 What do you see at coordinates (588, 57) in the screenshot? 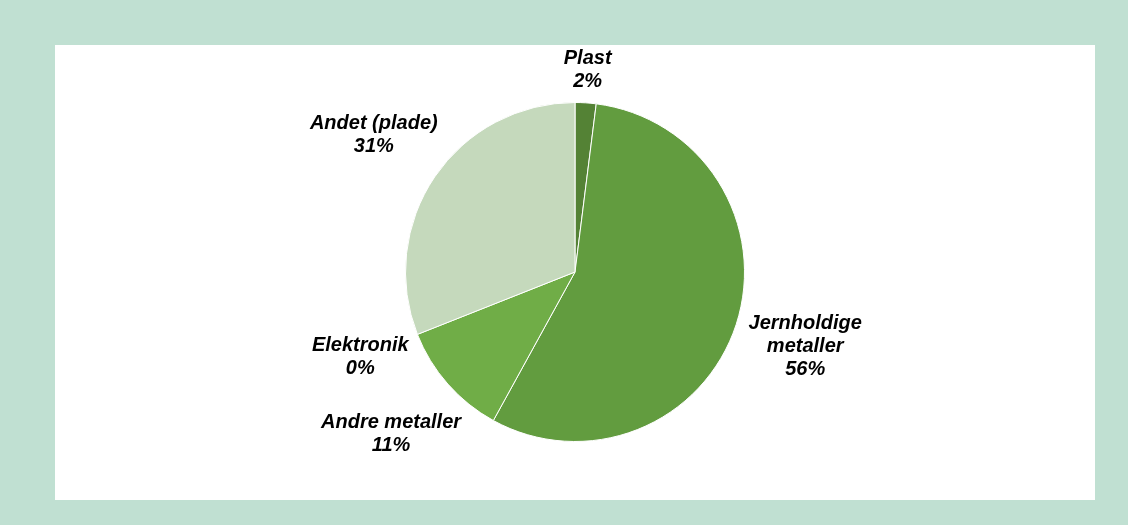
I see `slice-label: Plast` at bounding box center [588, 57].